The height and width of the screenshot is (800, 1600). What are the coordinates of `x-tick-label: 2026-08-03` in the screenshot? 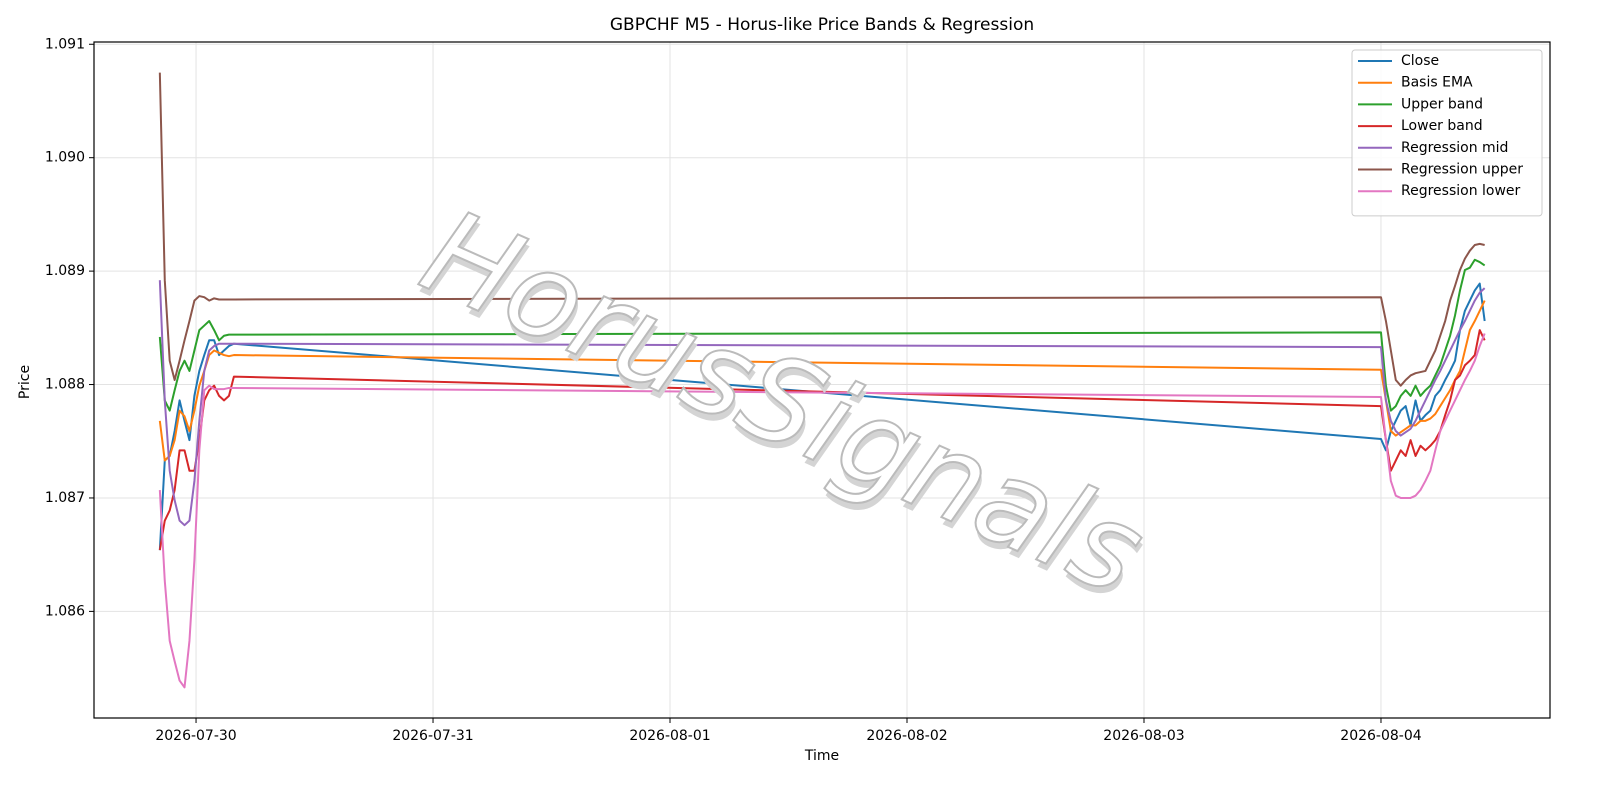 It's located at (1143, 736).